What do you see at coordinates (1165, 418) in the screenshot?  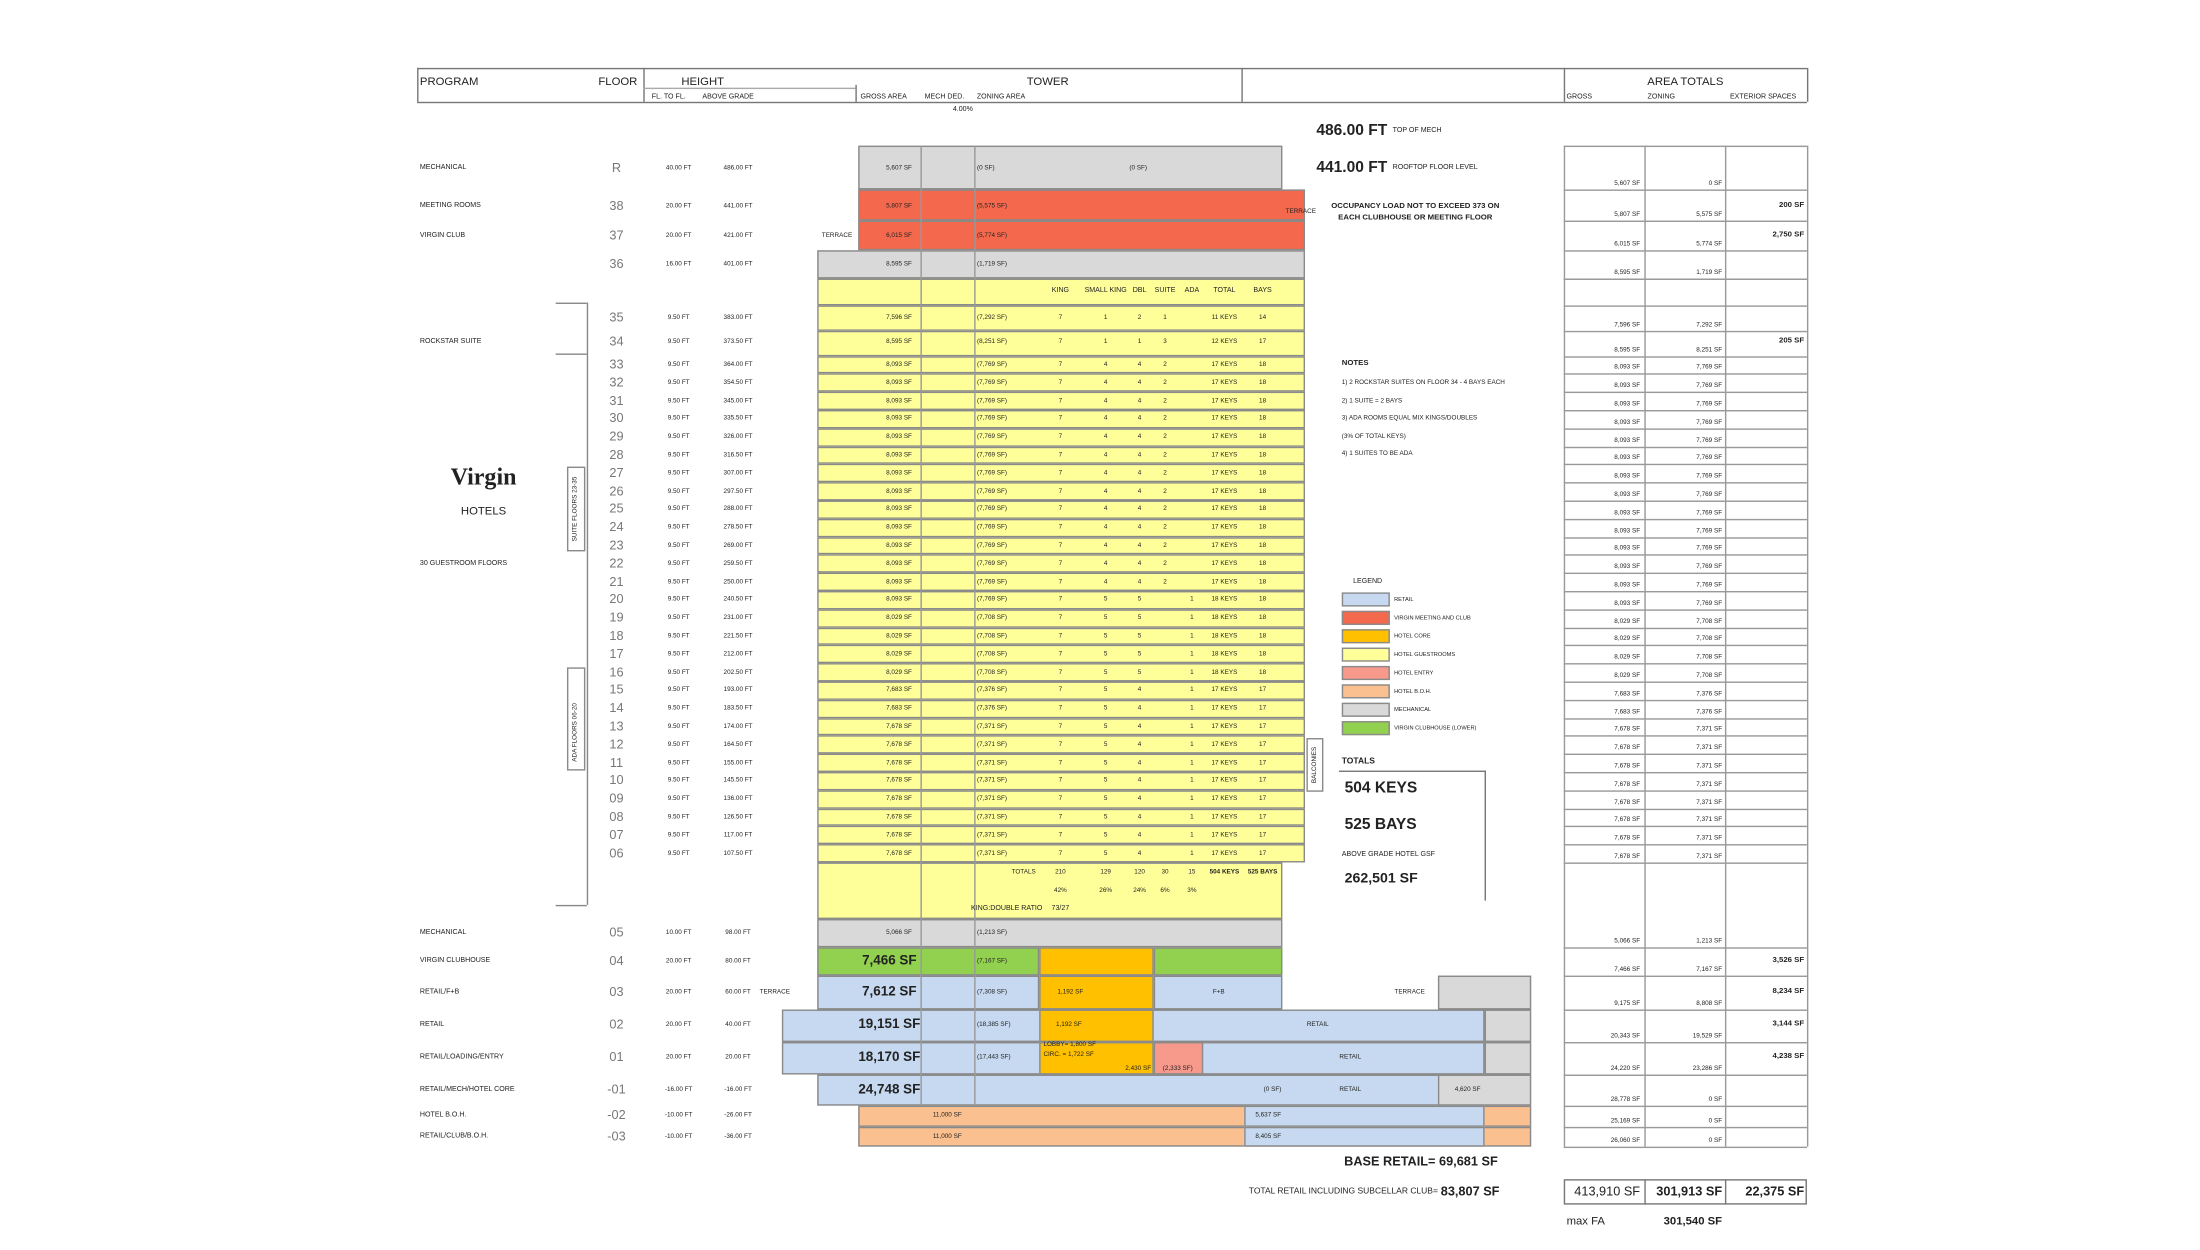 I see `room-count: 2` at bounding box center [1165, 418].